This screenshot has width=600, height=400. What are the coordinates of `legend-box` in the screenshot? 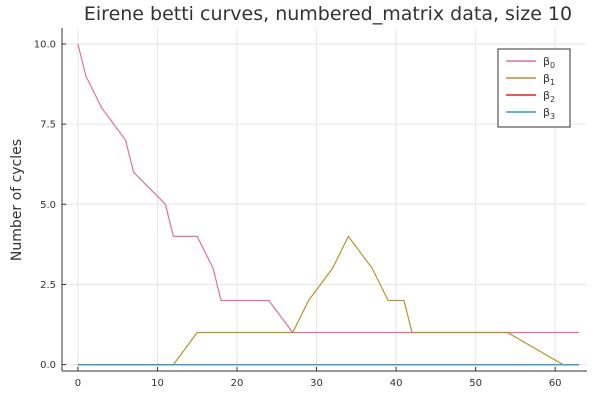 It's located at (534, 88).